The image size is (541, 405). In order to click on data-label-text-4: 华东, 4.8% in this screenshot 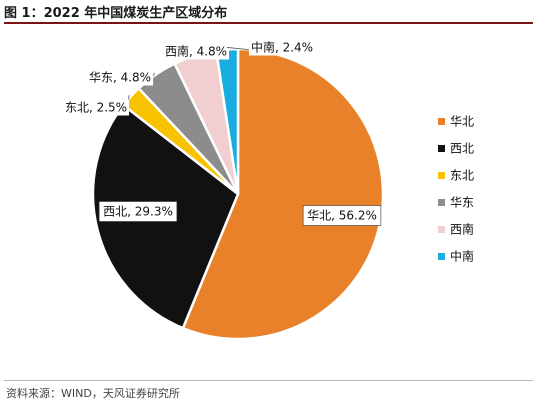, I will do `click(120, 78)`.